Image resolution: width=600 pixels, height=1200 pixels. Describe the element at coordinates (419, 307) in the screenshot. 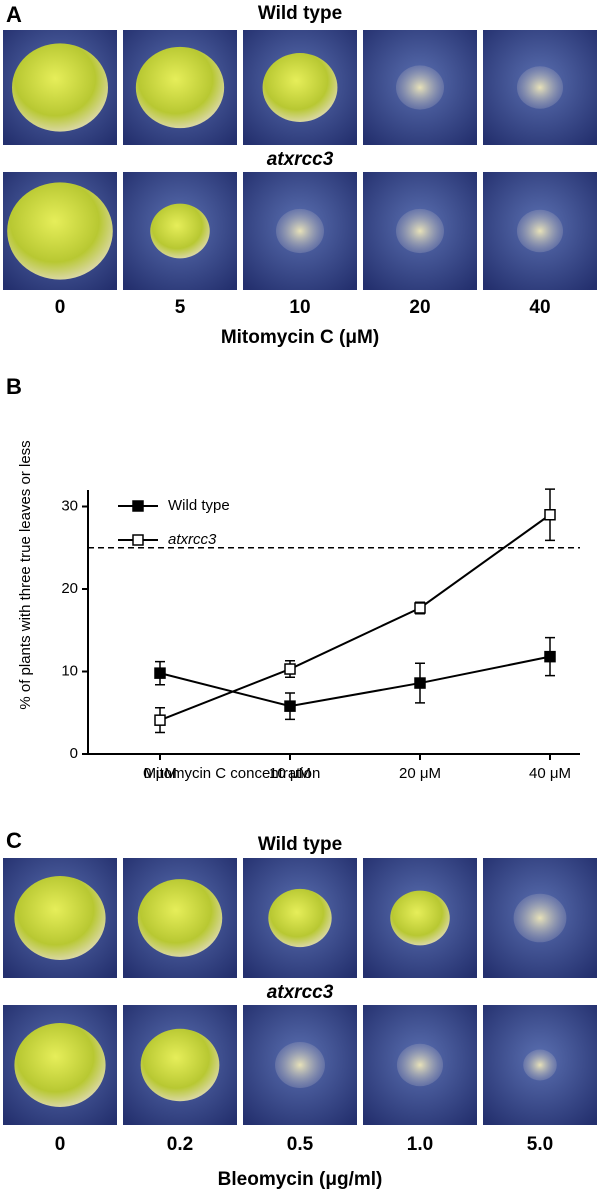

I see `dose-label: 20` at that location.